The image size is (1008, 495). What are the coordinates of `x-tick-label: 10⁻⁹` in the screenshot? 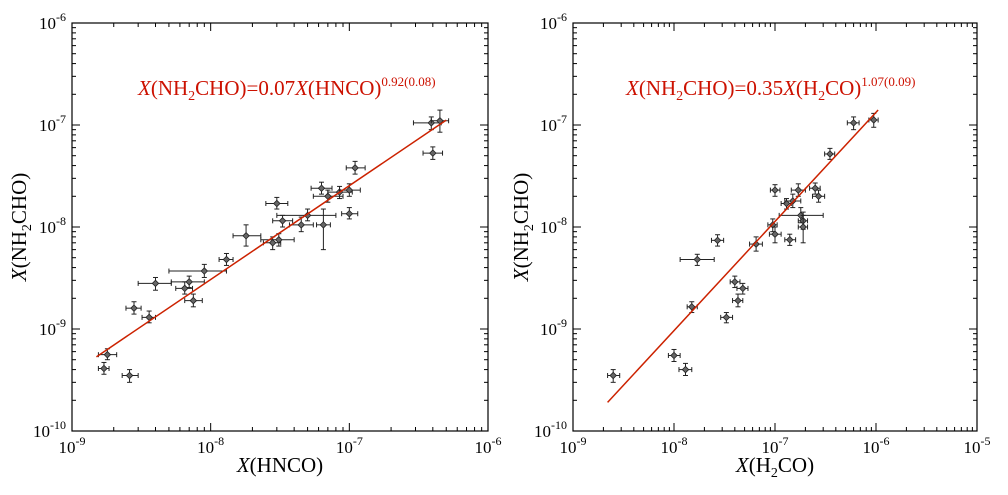 It's located at (72, 445).